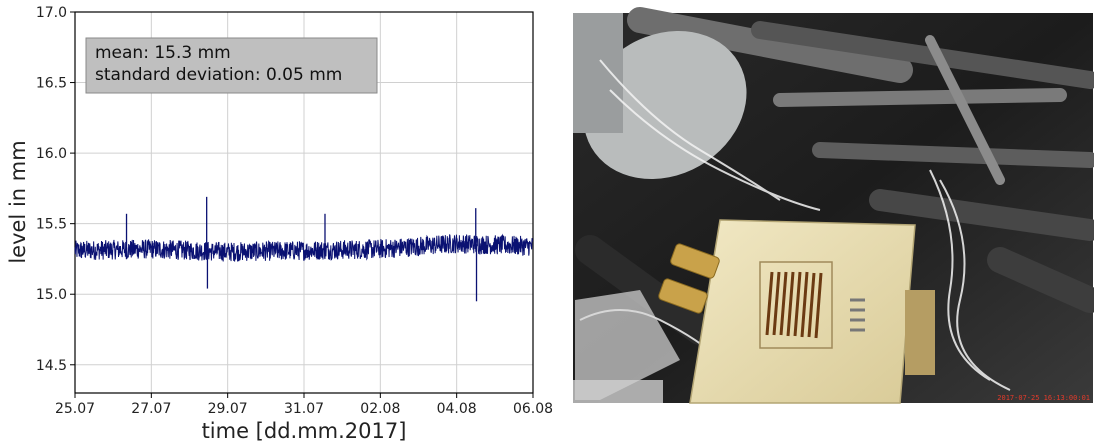  Describe the element at coordinates (51, 366) in the screenshot. I see `y-tick-label: 14.5` at that location.